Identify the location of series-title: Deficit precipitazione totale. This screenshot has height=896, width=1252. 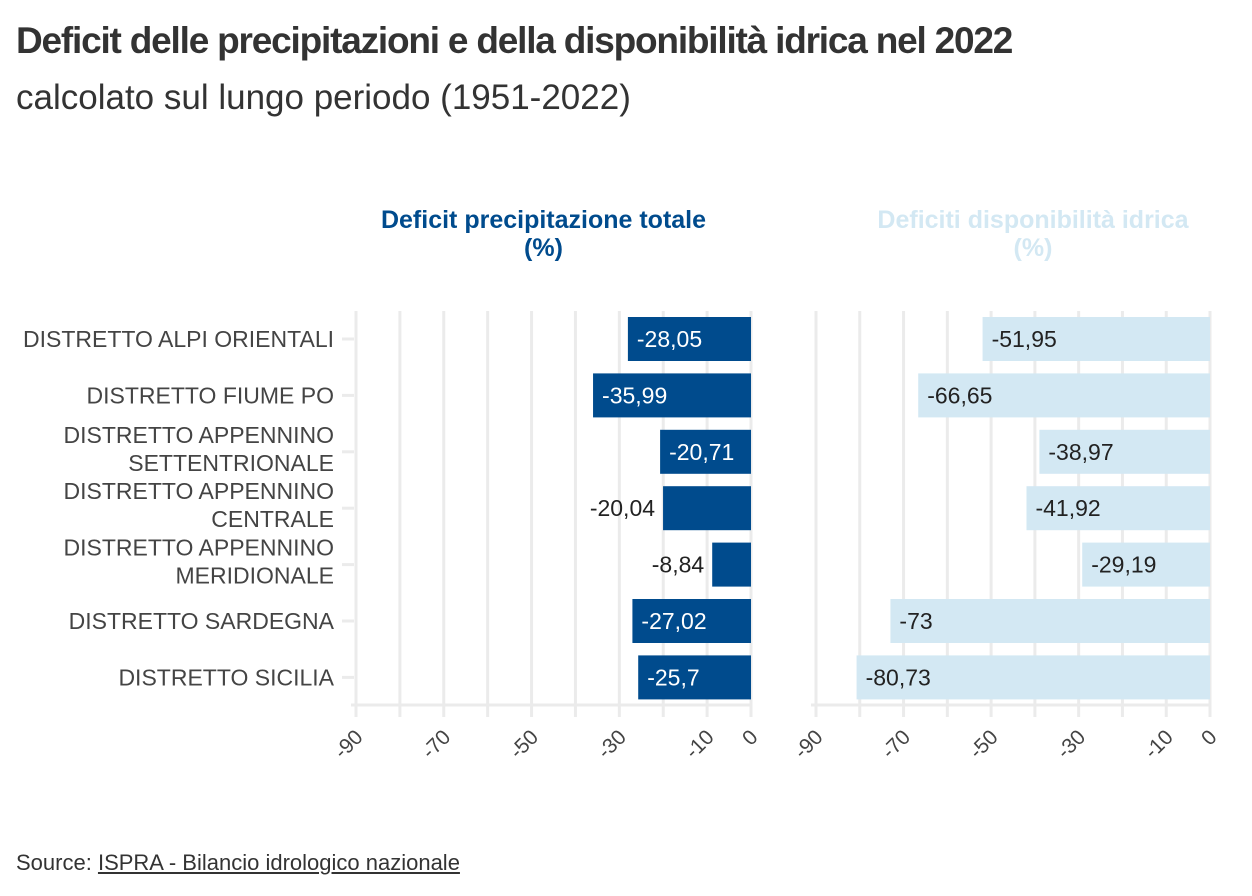
(543, 220).